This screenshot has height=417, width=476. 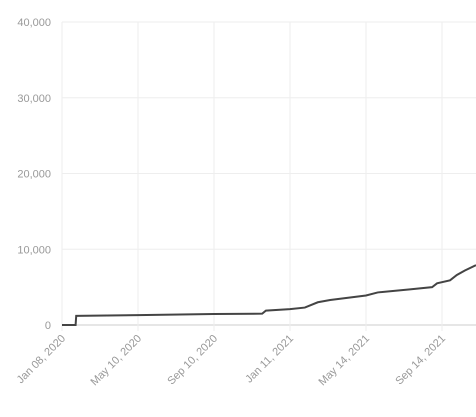 What do you see at coordinates (34, 175) in the screenshot?
I see `y-tick-label: 20,000` at bounding box center [34, 175].